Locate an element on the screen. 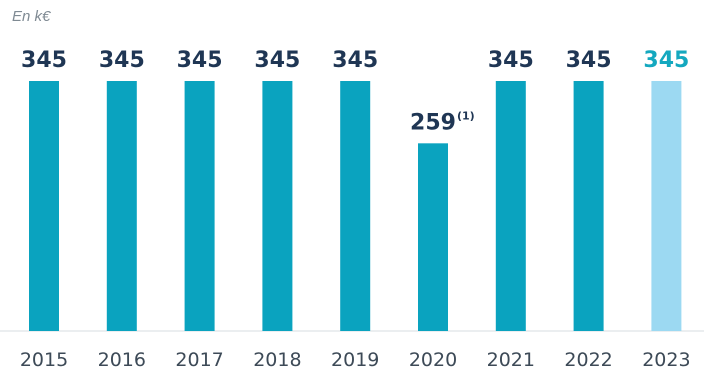 The height and width of the screenshot is (374, 704). x-tick-2020: 2020 is located at coordinates (433, 360).